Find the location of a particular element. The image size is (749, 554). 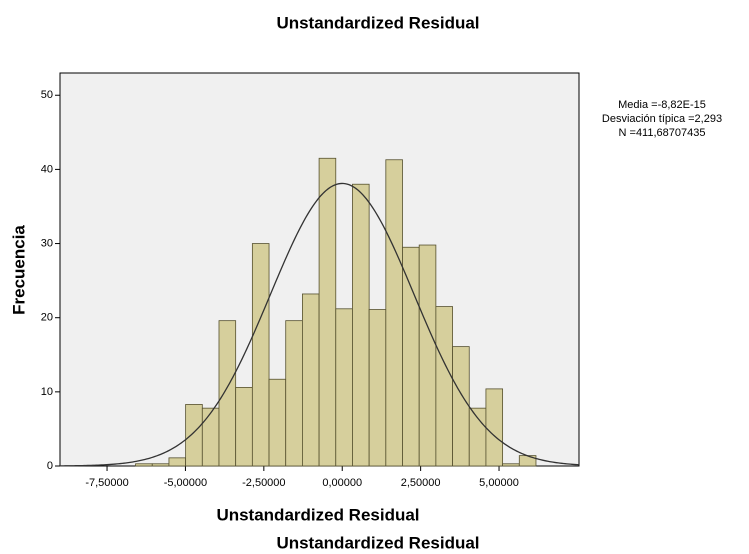

chart-title: Unstandardized Residual is located at coordinates (377, 22).